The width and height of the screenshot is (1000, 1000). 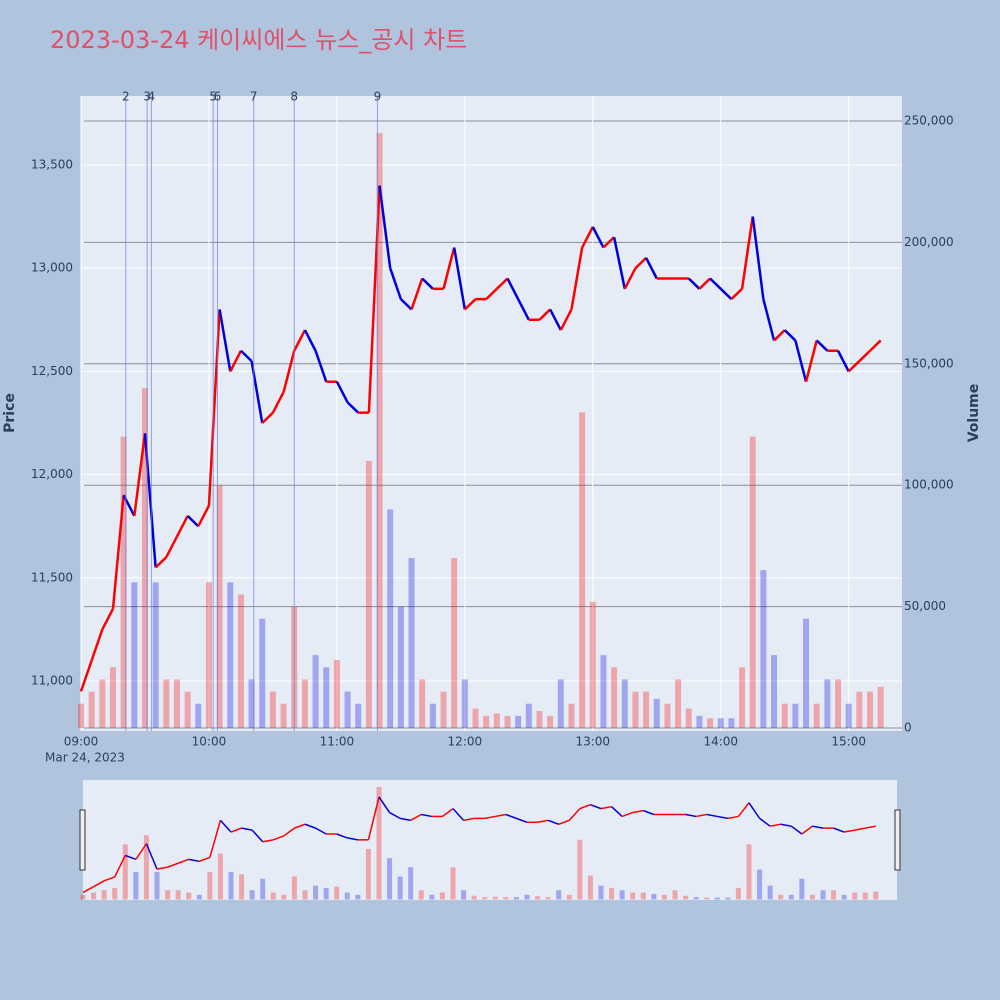 What do you see at coordinates (52, 371) in the screenshot?
I see `y-tick-label: 12,500` at bounding box center [52, 371].